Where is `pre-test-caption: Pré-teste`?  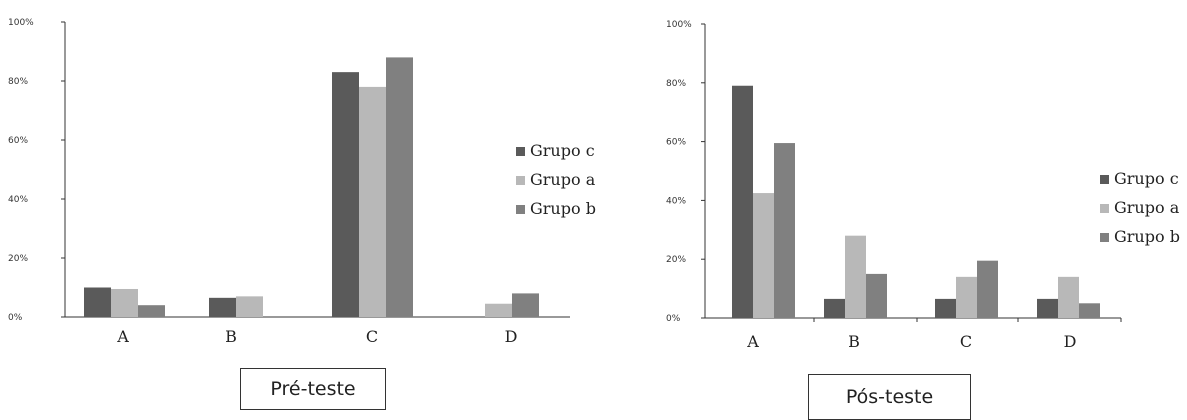
pre-test-caption: Pré-teste is located at coordinates (313, 389).